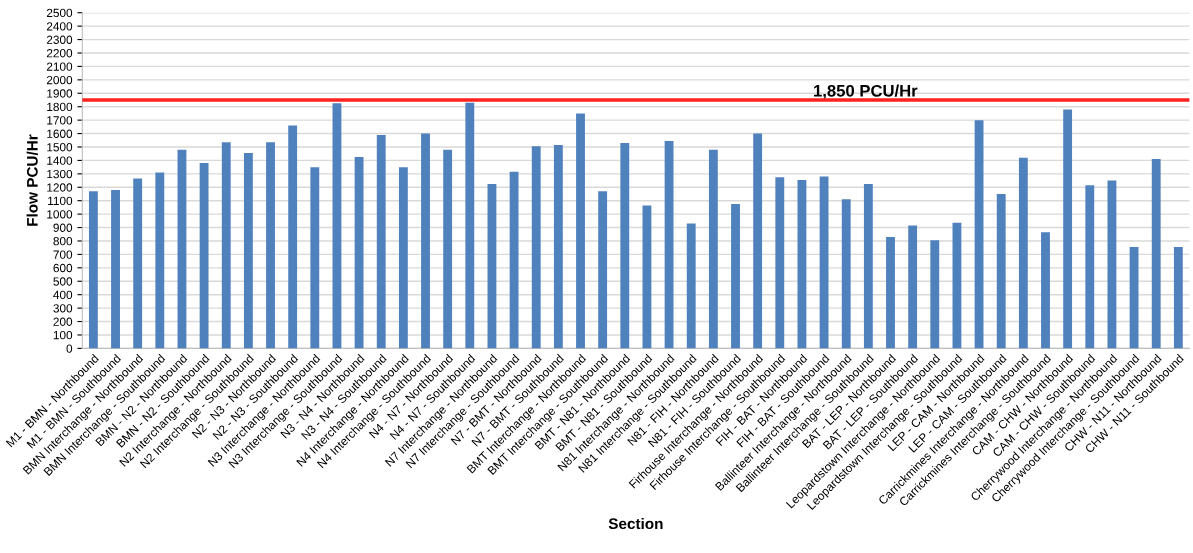 This screenshot has height=553, width=1193. Describe the element at coordinates (60, 214) in the screenshot. I see `y-tick-label: 1000` at that location.